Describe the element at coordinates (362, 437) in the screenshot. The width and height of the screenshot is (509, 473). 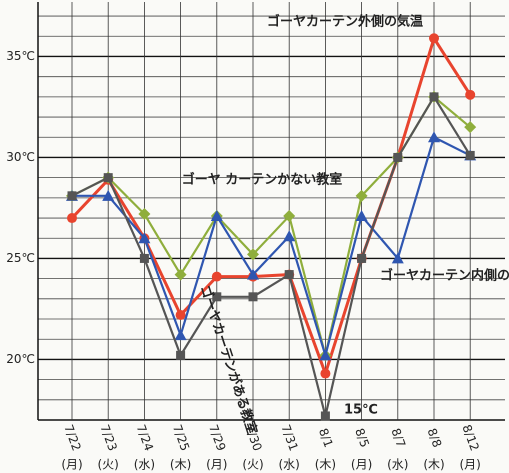
I see `x-tick-label: 8/5` at that location.